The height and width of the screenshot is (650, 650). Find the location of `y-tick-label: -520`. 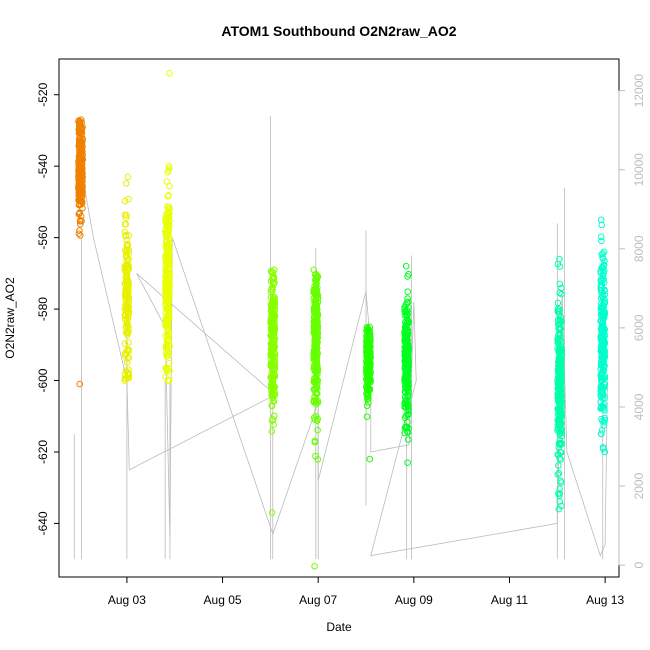

y-tick-label: -520 is located at coordinates (43, 94).